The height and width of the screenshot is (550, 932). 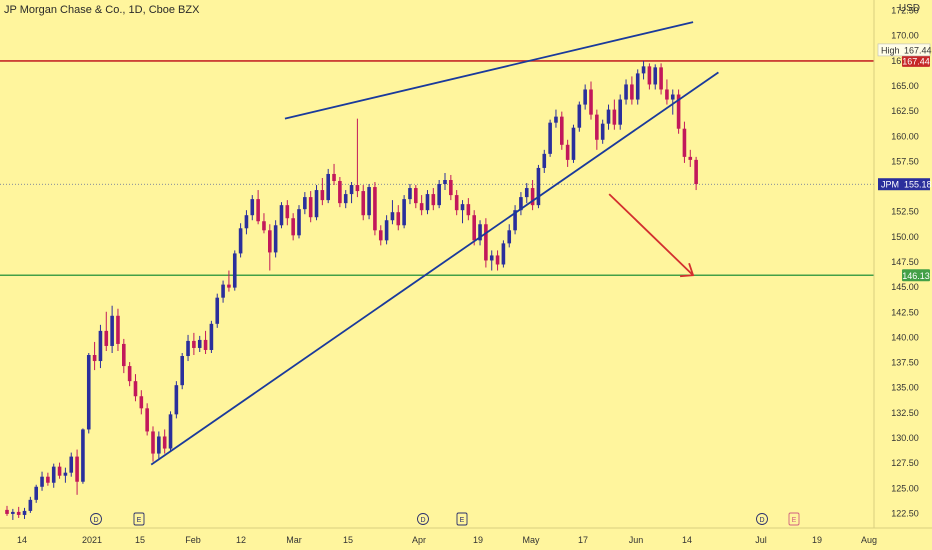 I want to click on y-tick-label: 130.00, so click(x=905, y=438).